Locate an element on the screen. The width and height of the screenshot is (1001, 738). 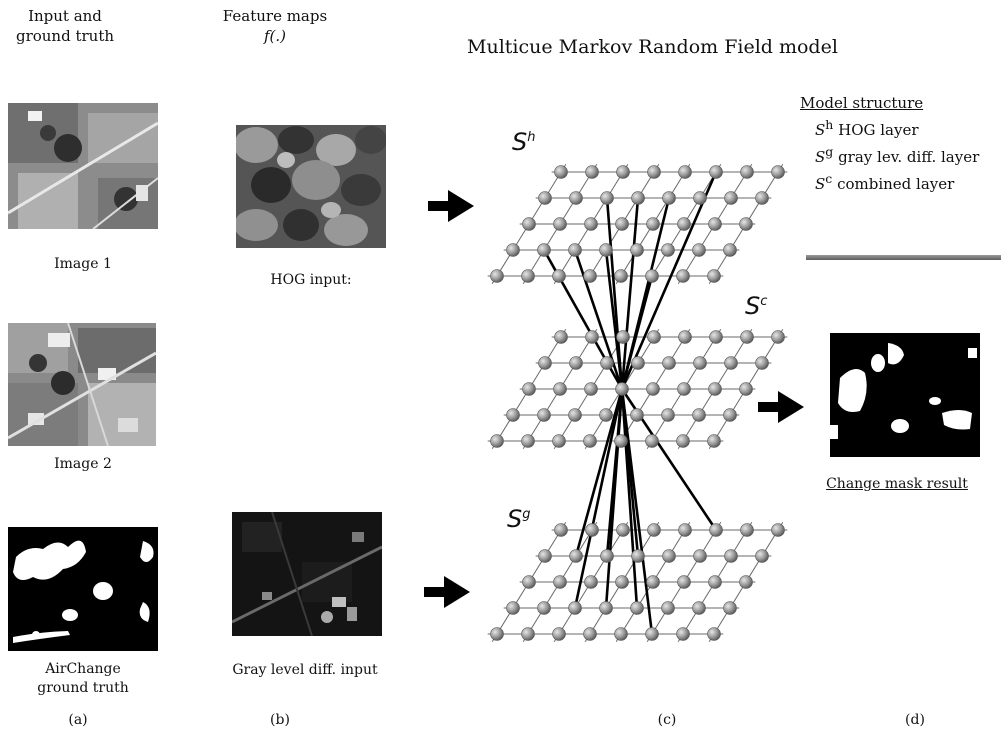
layer-hog-sup: h is located at coordinates (531, 137).